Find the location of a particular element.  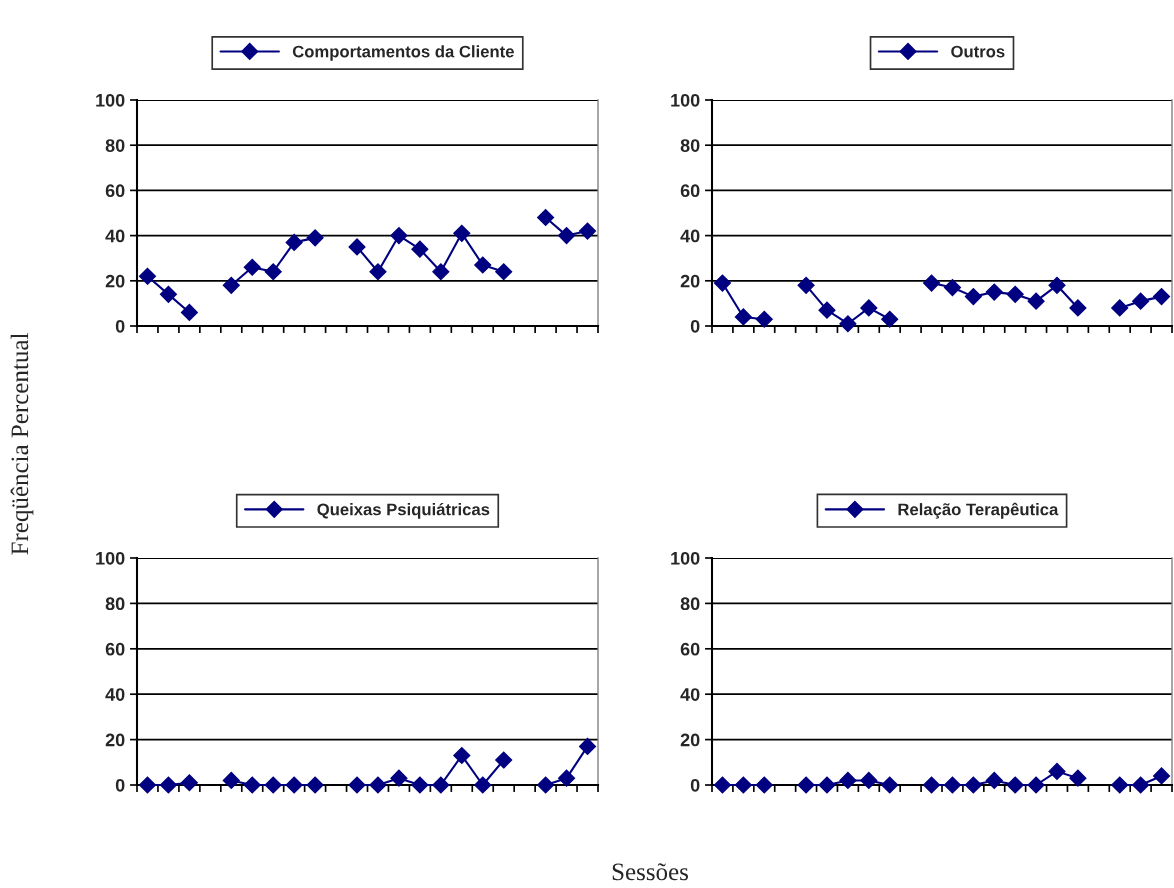

x-axis-title: Sessões is located at coordinates (650, 872).